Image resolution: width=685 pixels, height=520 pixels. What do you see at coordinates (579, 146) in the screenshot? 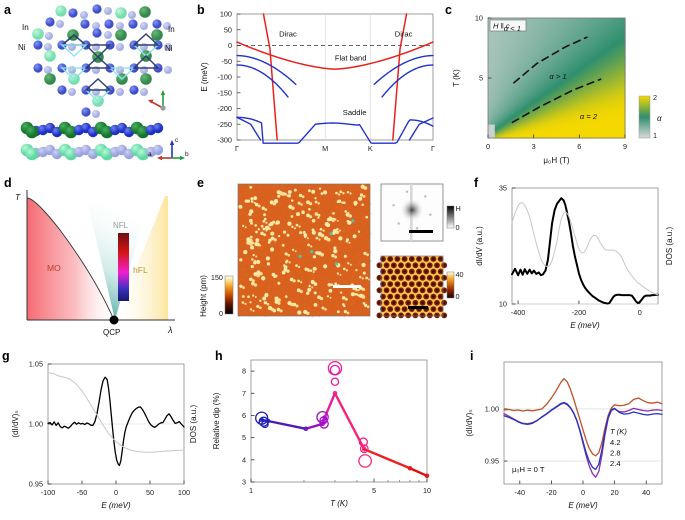
I see `x-tick-label: 6` at bounding box center [579, 146].